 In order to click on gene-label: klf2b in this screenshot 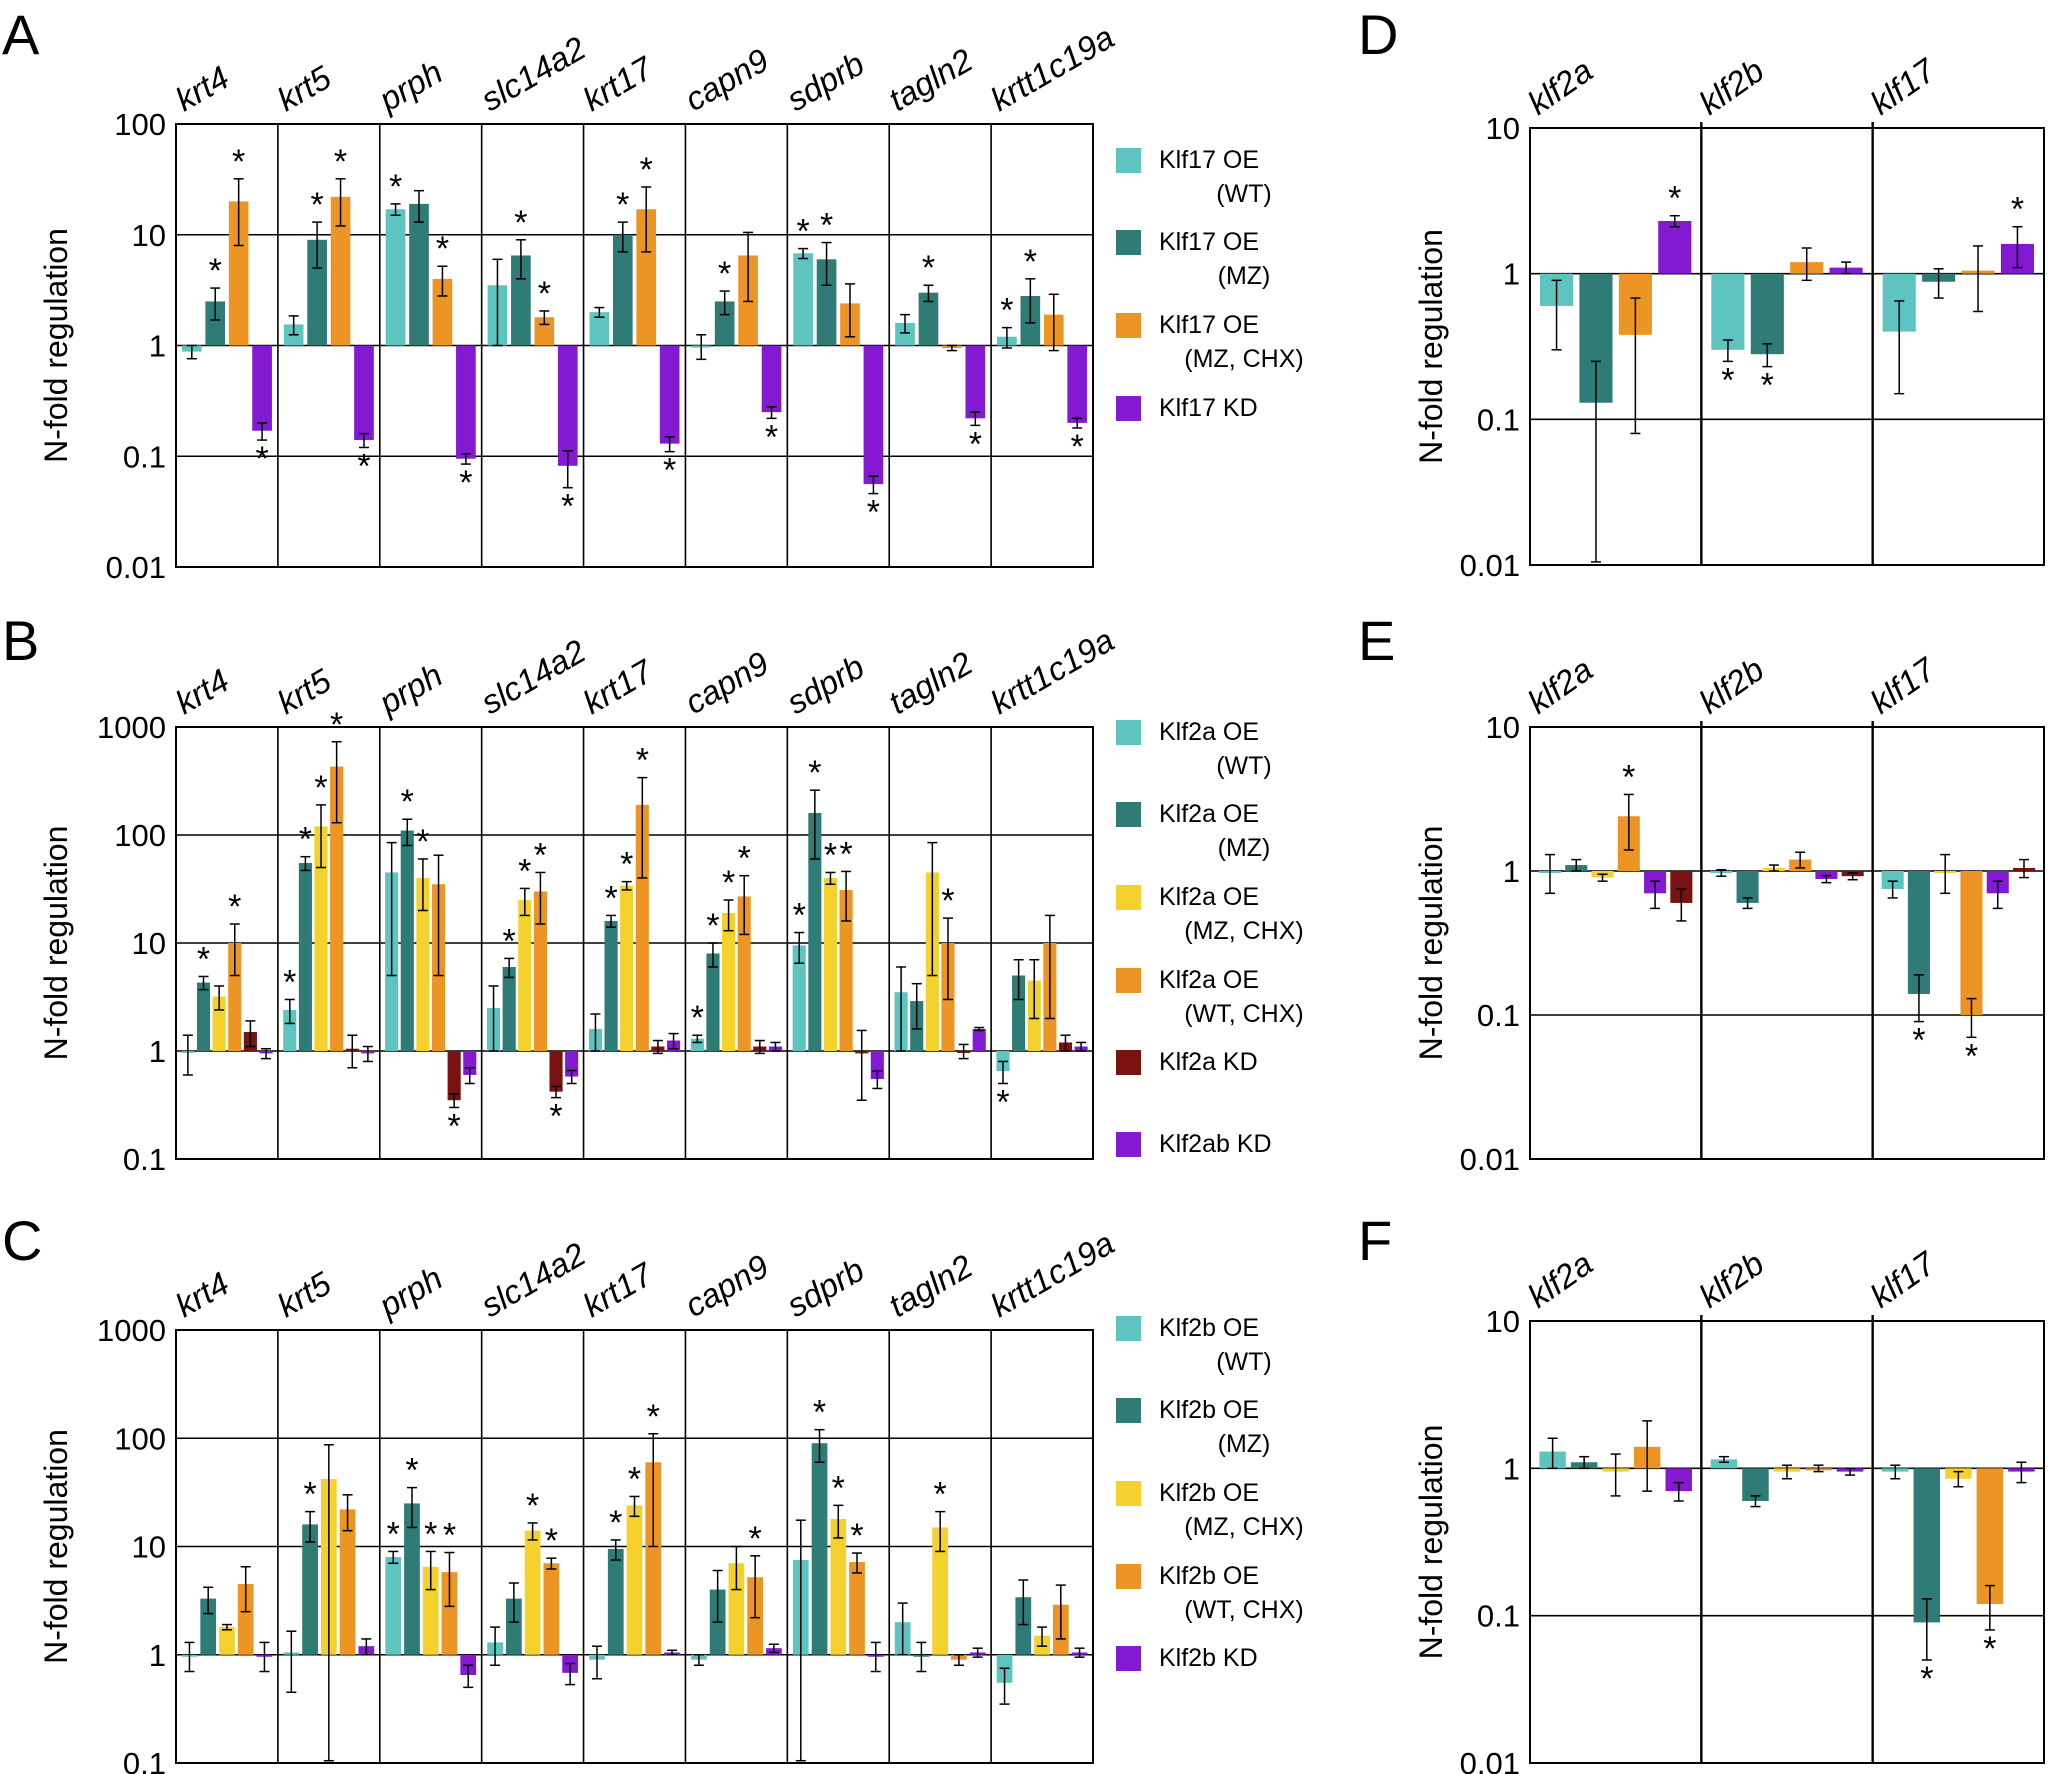, I will do `click(1731, 1279)`.